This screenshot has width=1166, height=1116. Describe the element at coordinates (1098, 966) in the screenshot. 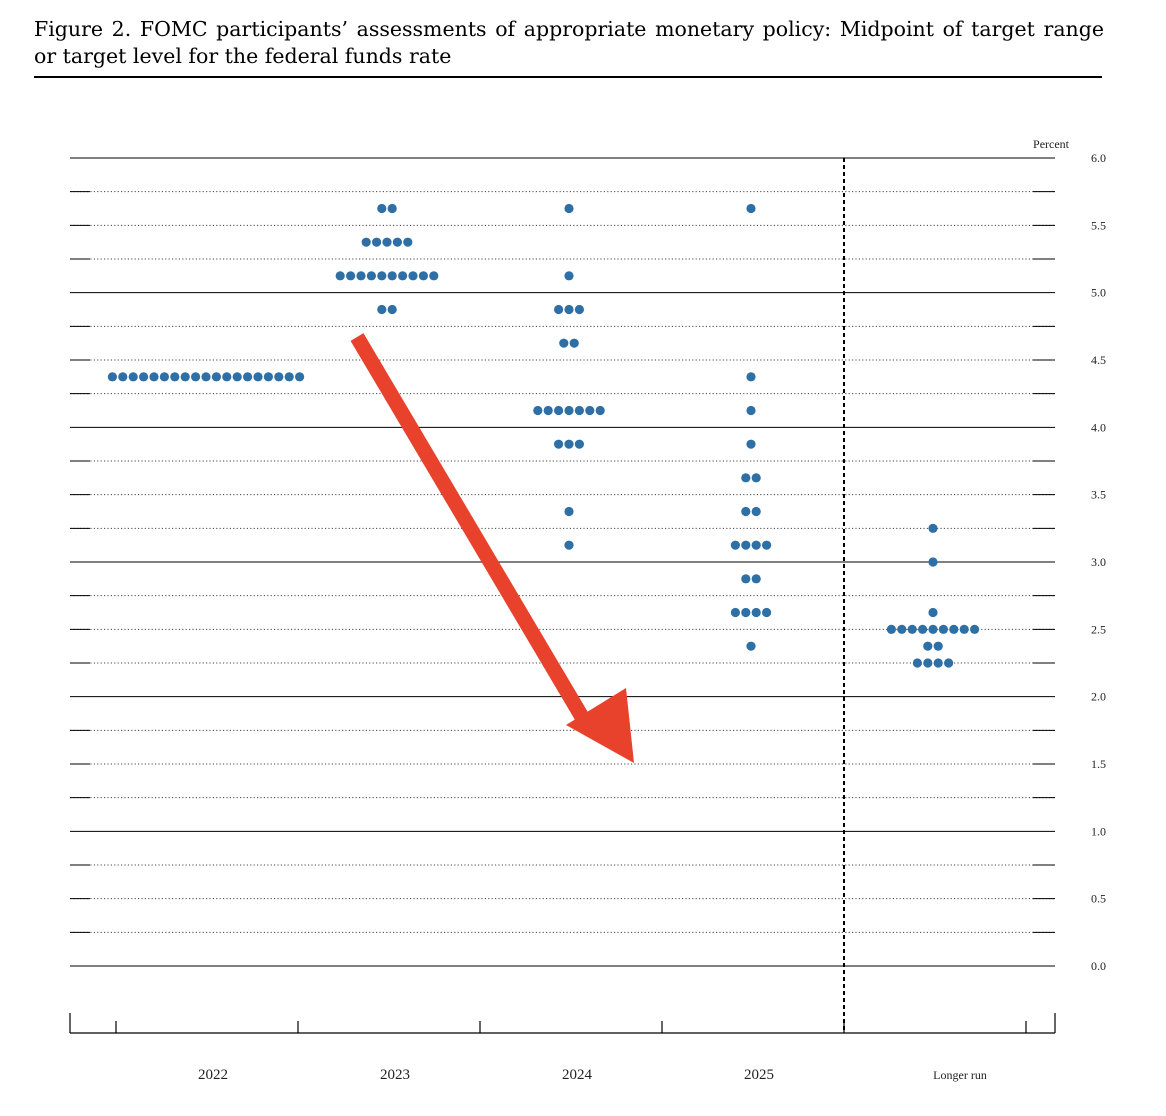

I see `y-tick-label: 0.0` at that location.